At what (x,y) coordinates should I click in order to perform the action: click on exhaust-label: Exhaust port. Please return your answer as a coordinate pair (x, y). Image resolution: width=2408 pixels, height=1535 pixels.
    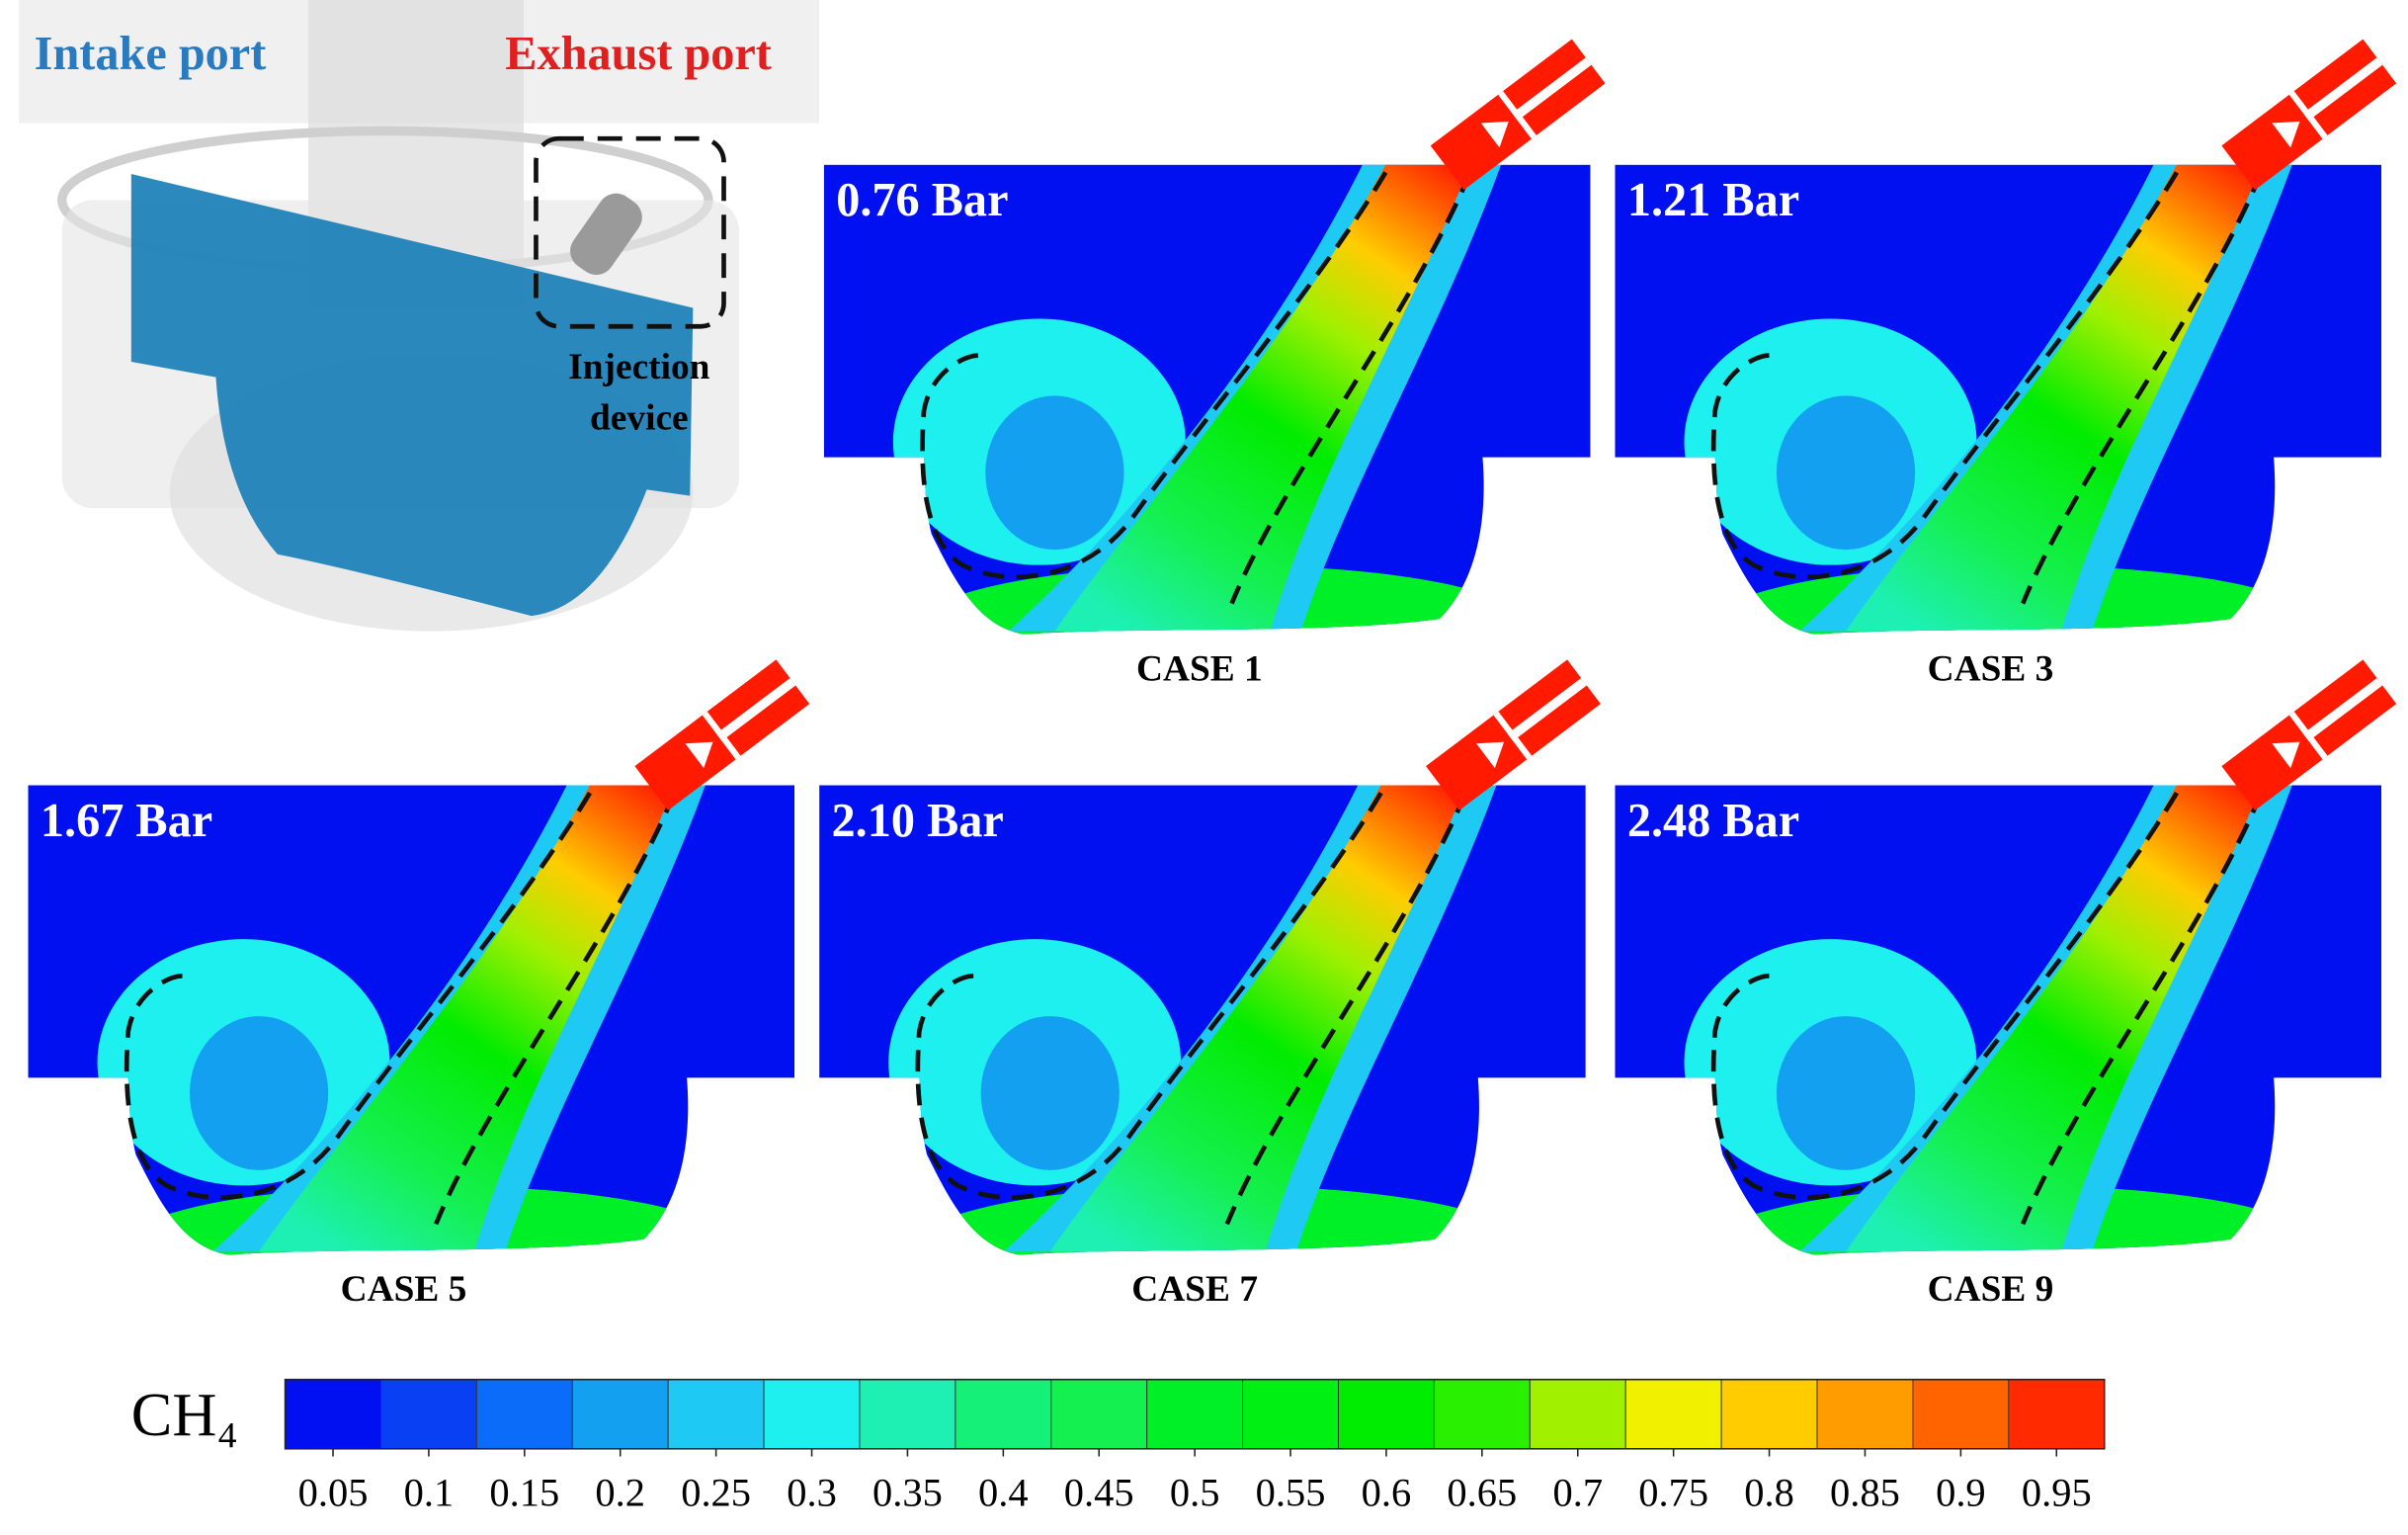
    Looking at the image, I should click on (638, 54).